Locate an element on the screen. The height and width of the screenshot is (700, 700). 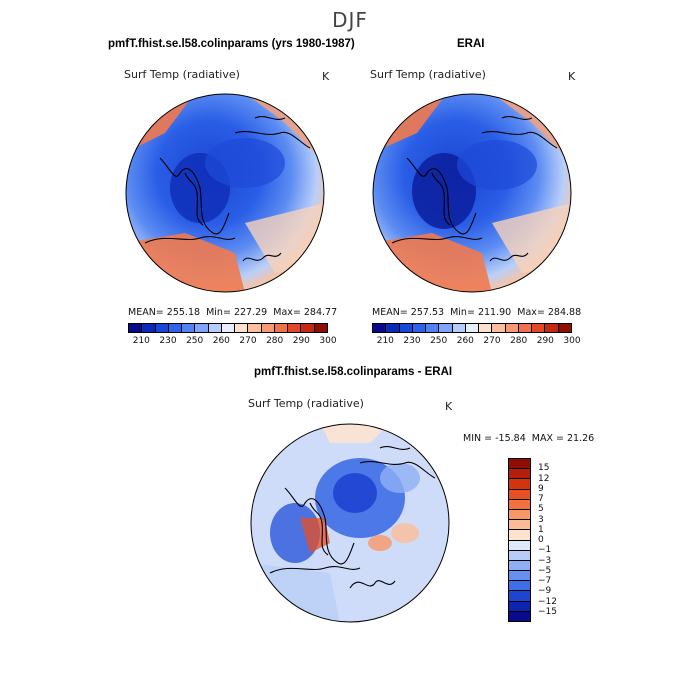
max-value: 21.26 is located at coordinates (581, 438).